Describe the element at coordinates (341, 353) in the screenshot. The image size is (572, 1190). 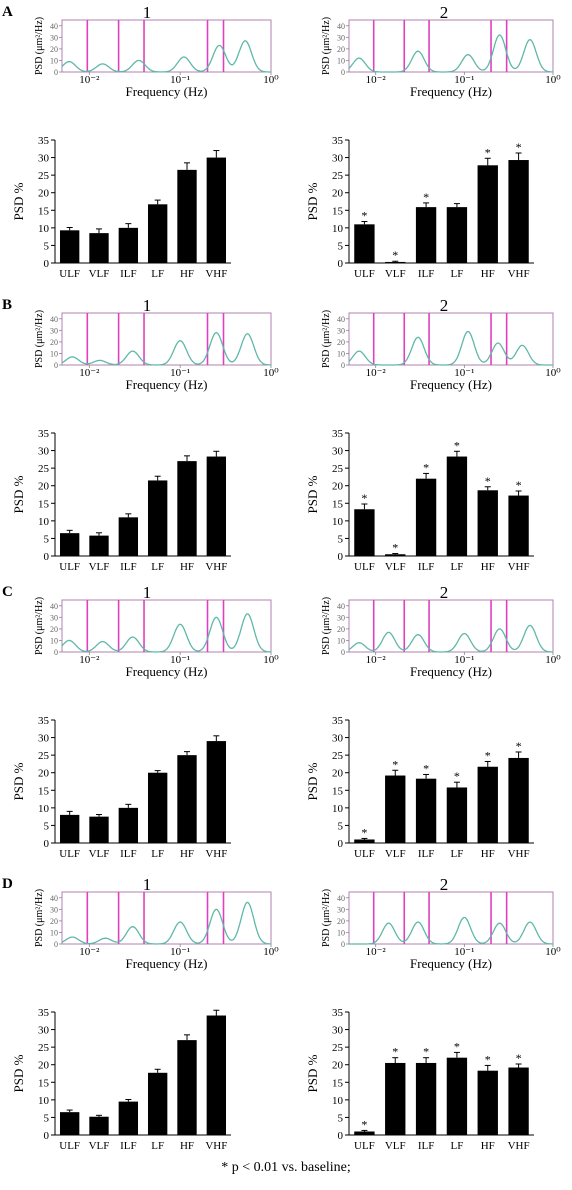
I see `spectrum-y-tick-label: 10` at that location.